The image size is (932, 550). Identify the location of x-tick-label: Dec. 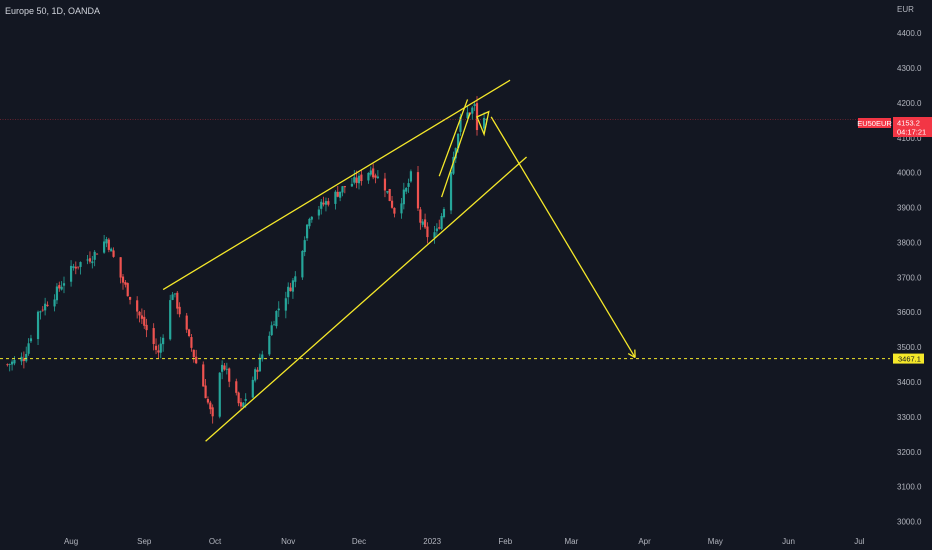
(359, 541).